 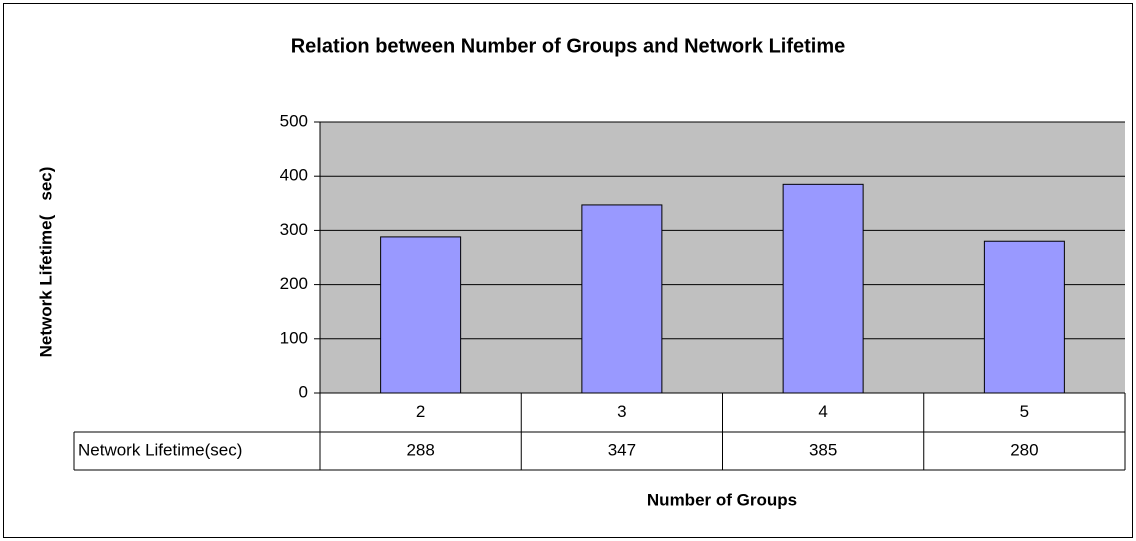 What do you see at coordinates (294, 229) in the screenshot?
I see `y-tick-label: 300` at bounding box center [294, 229].